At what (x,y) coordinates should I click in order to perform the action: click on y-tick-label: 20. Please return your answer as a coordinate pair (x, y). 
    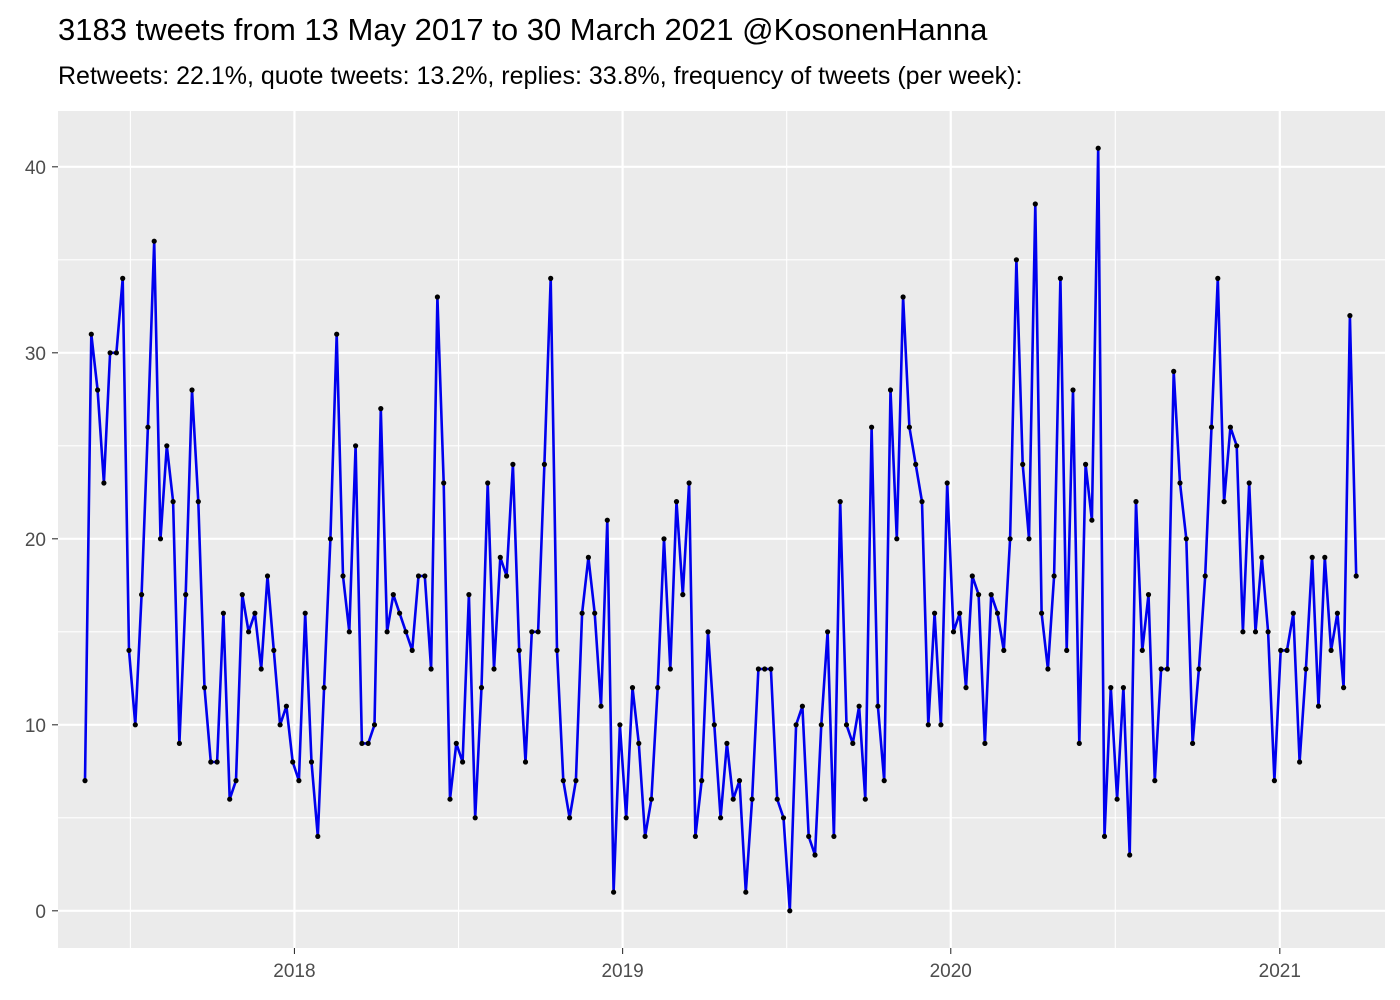
    Looking at the image, I should click on (35, 540).